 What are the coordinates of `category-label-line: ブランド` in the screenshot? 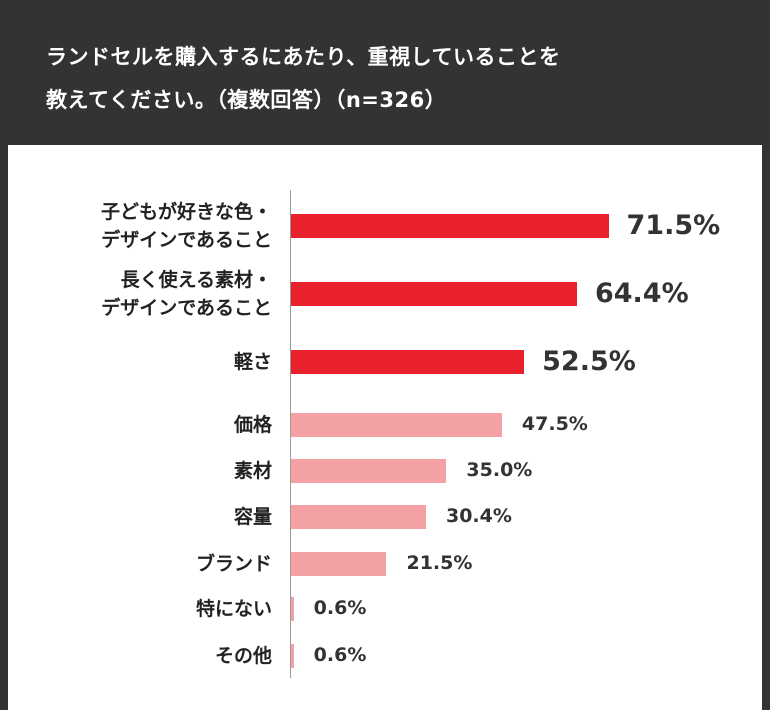 It's located at (233, 564).